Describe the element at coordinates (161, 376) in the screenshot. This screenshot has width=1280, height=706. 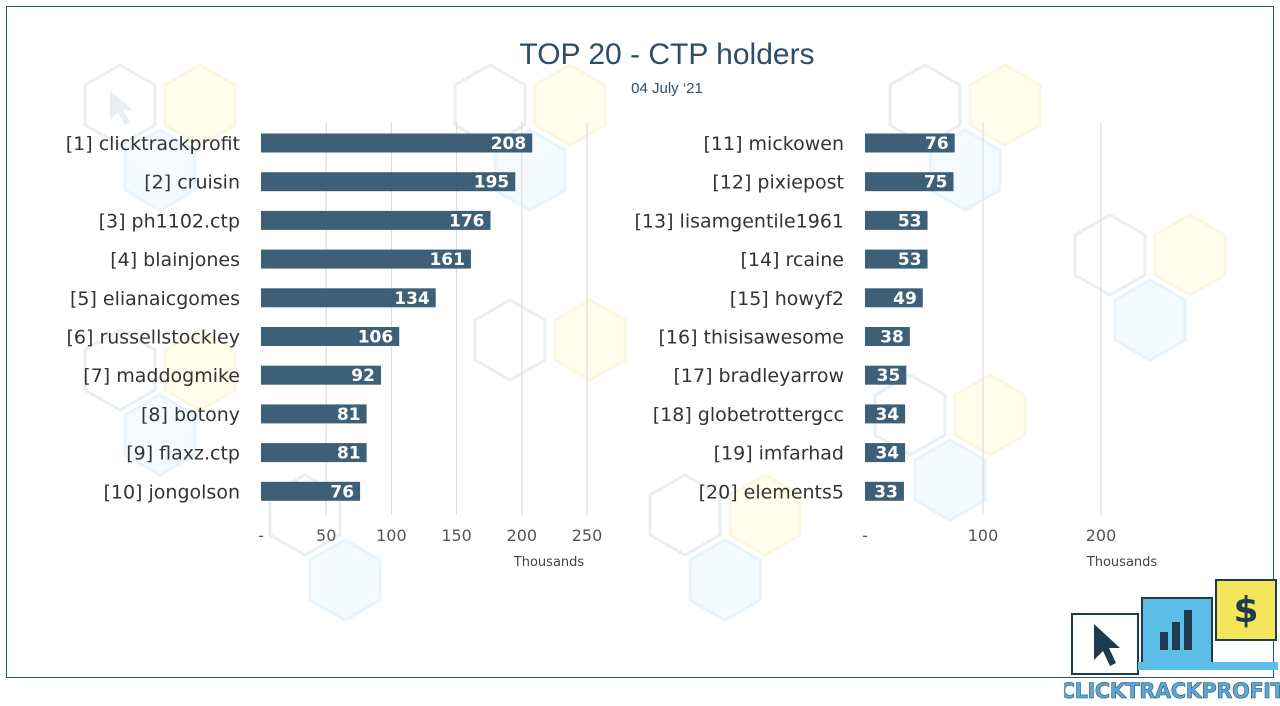
I see `category-label: [7] maddogmike` at that location.